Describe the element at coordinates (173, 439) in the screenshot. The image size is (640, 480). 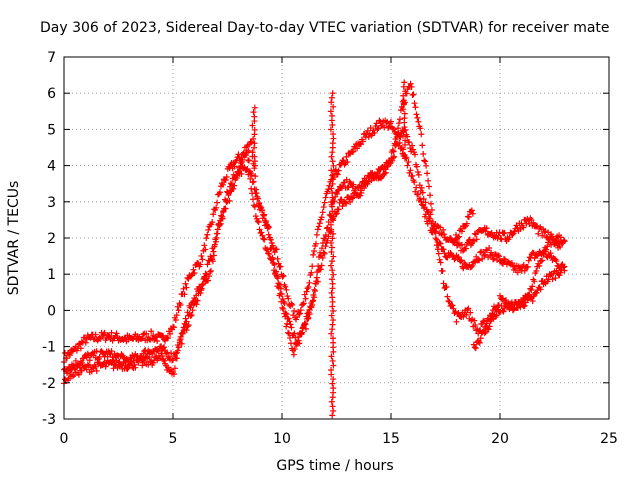
I see `x-tick-label: 5` at that location.